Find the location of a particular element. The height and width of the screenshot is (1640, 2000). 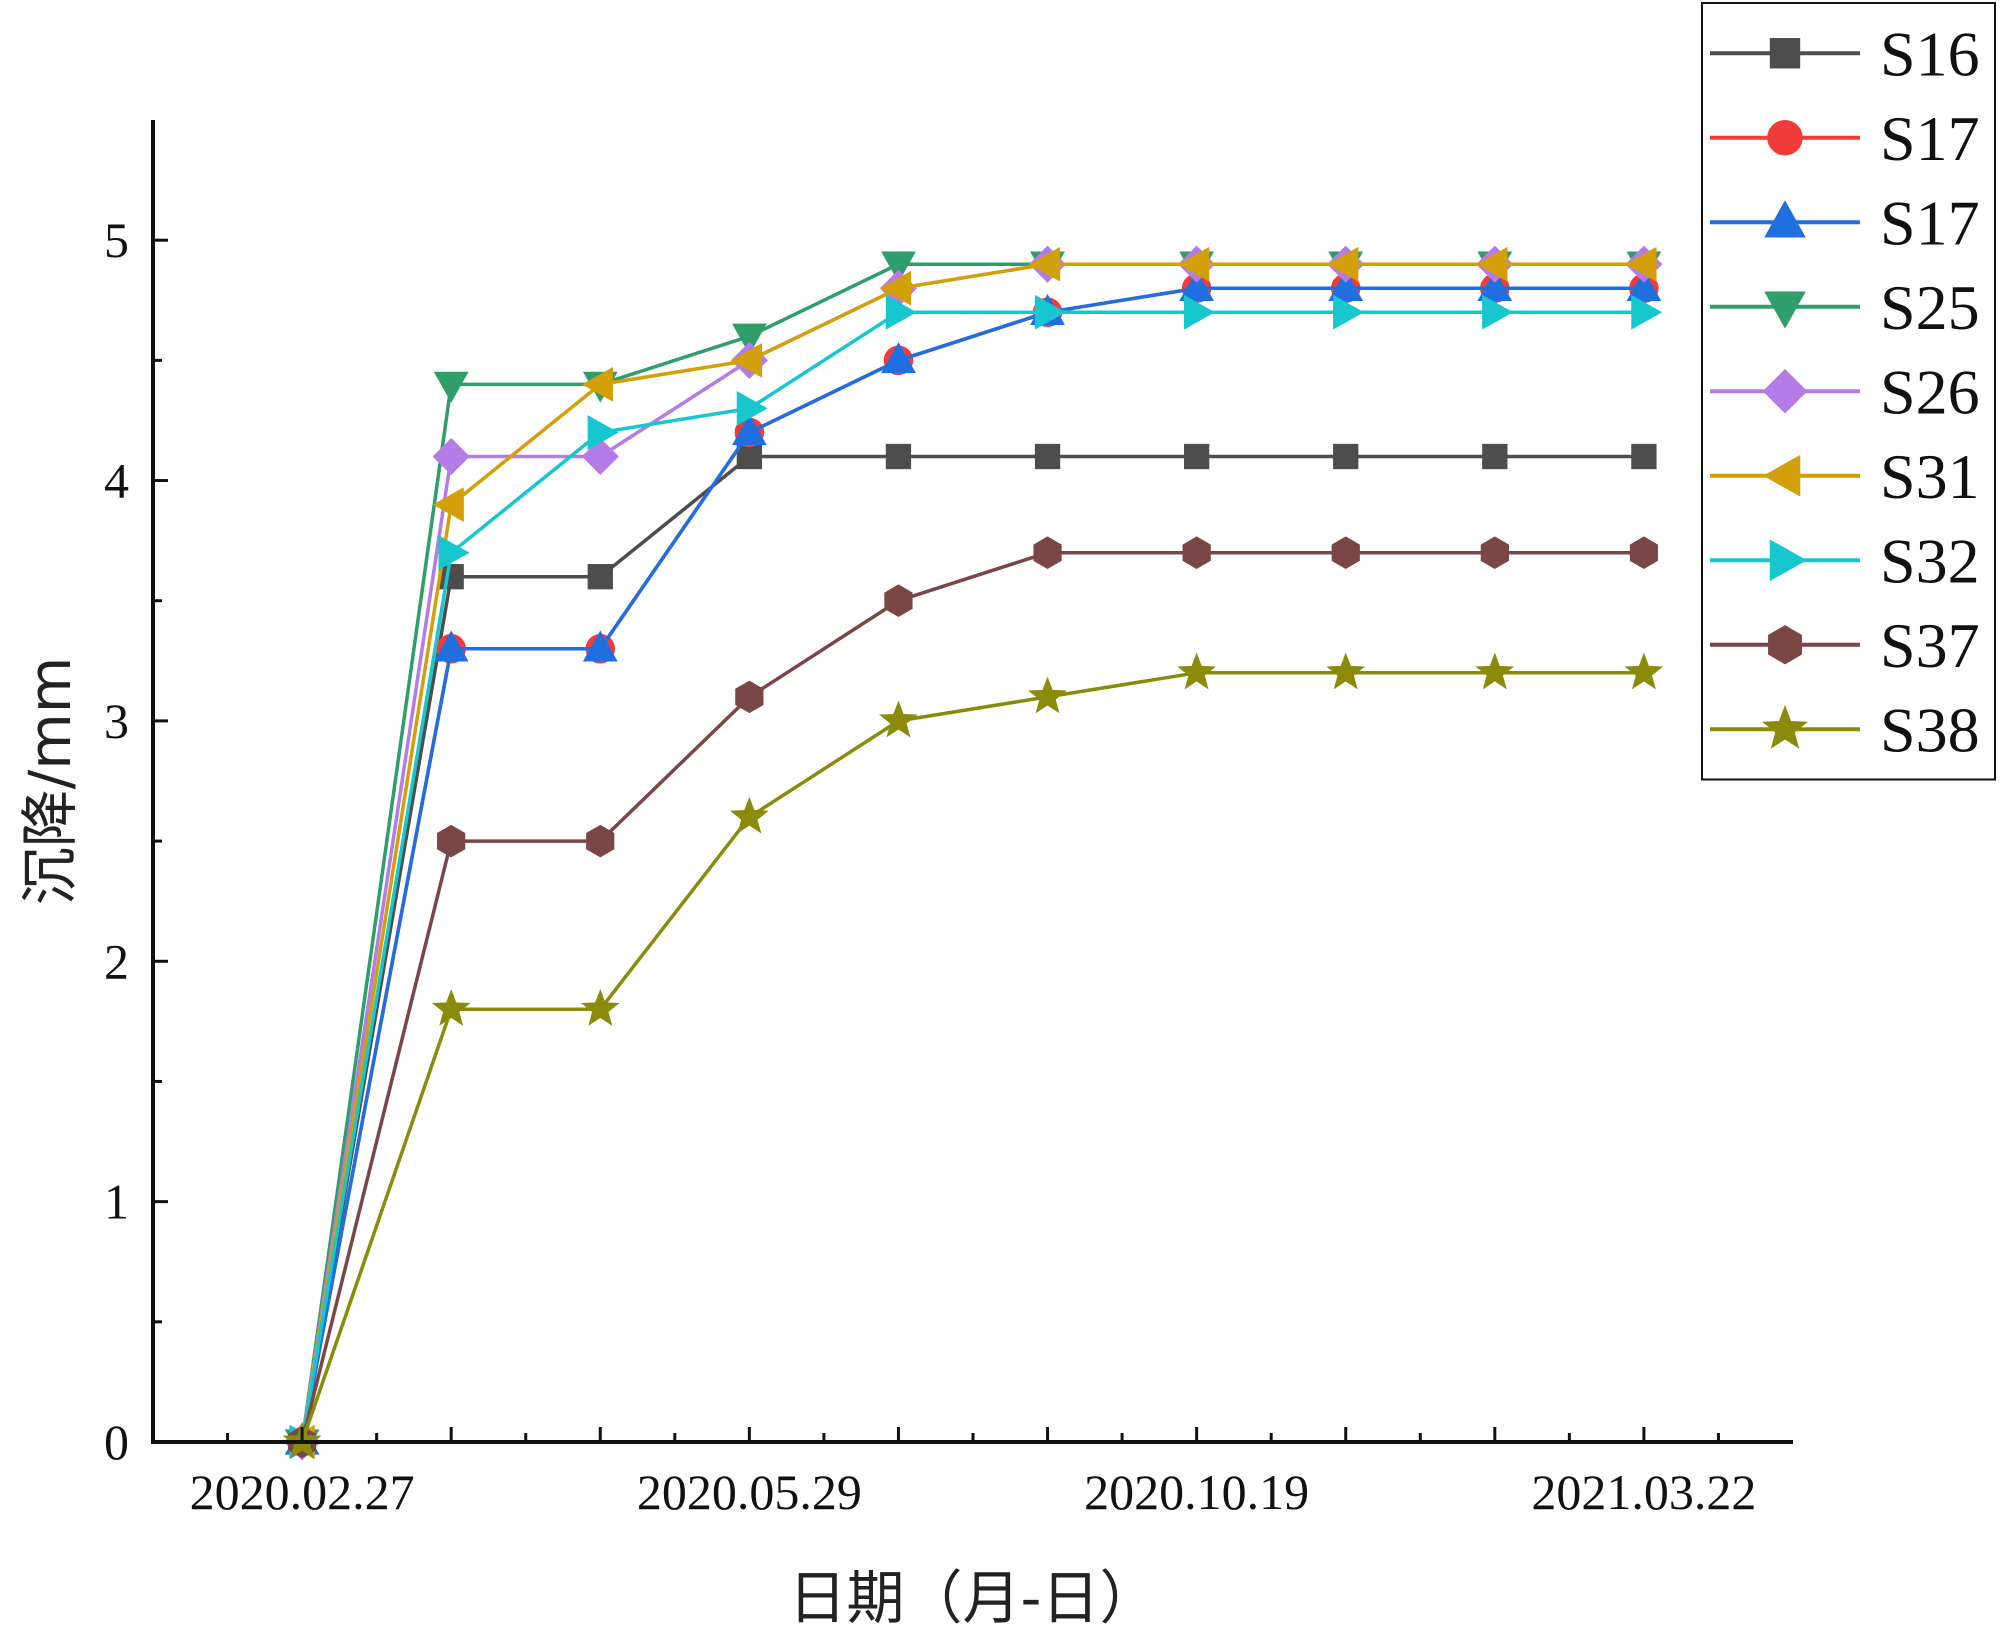

x-tick-label: 2020.02.27 is located at coordinates (302, 1492).